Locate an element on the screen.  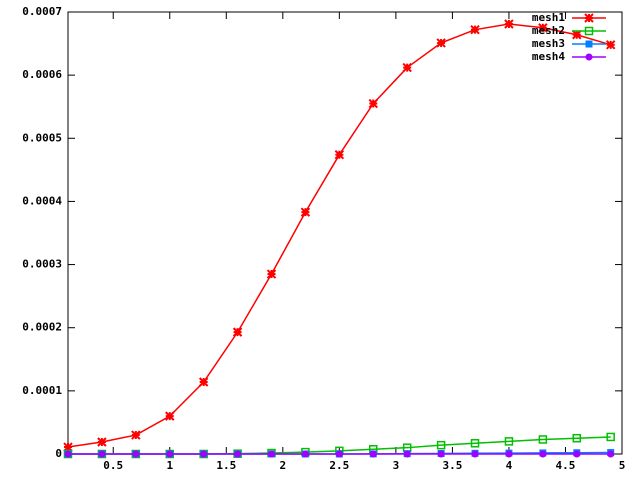
y-tick-label: 0.0003 is located at coordinates (42, 264).